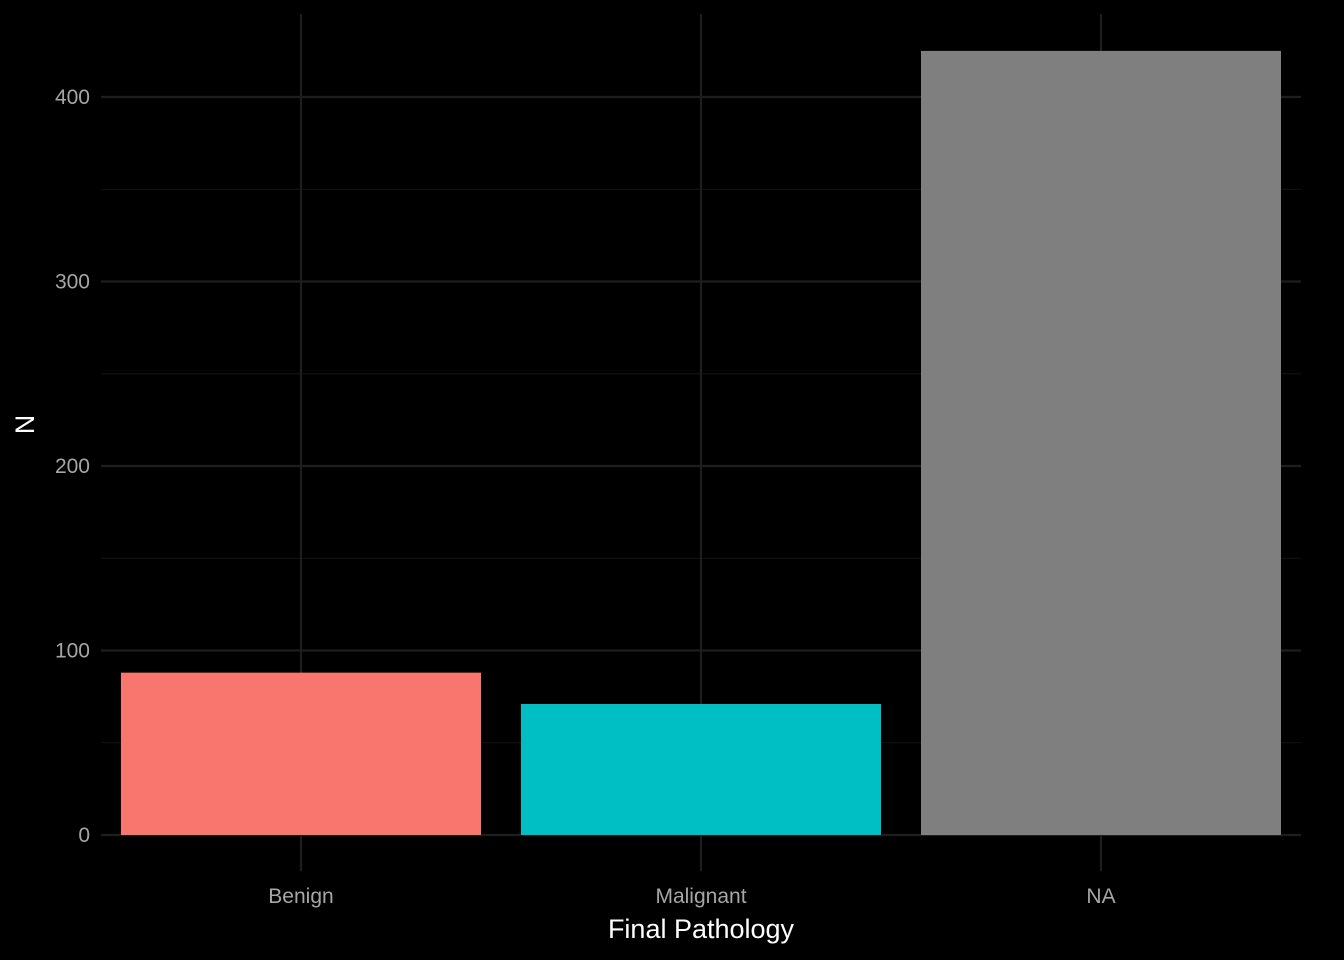 The image size is (1344, 960). I want to click on y-axis-title: N, so click(25, 425).